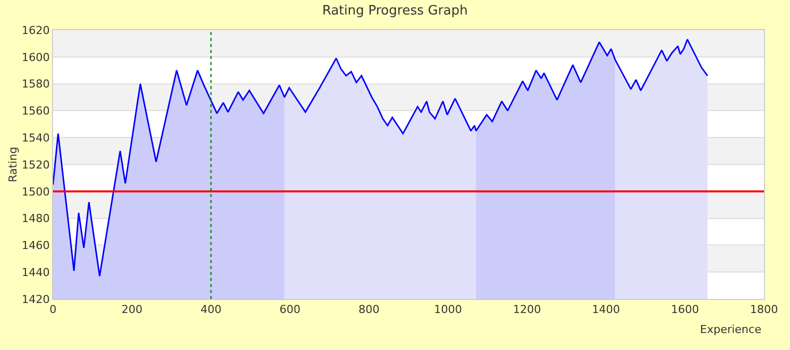 The image size is (790, 350). What do you see at coordinates (36, 137) in the screenshot?
I see `y-tick-label: 1540` at bounding box center [36, 137].